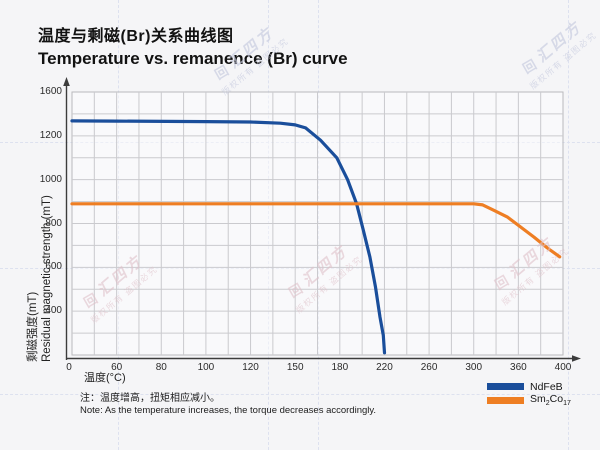 The height and width of the screenshot is (450, 600). What do you see at coordinates (69, 367) in the screenshot?
I see `x-tick-label: 0` at bounding box center [69, 367].